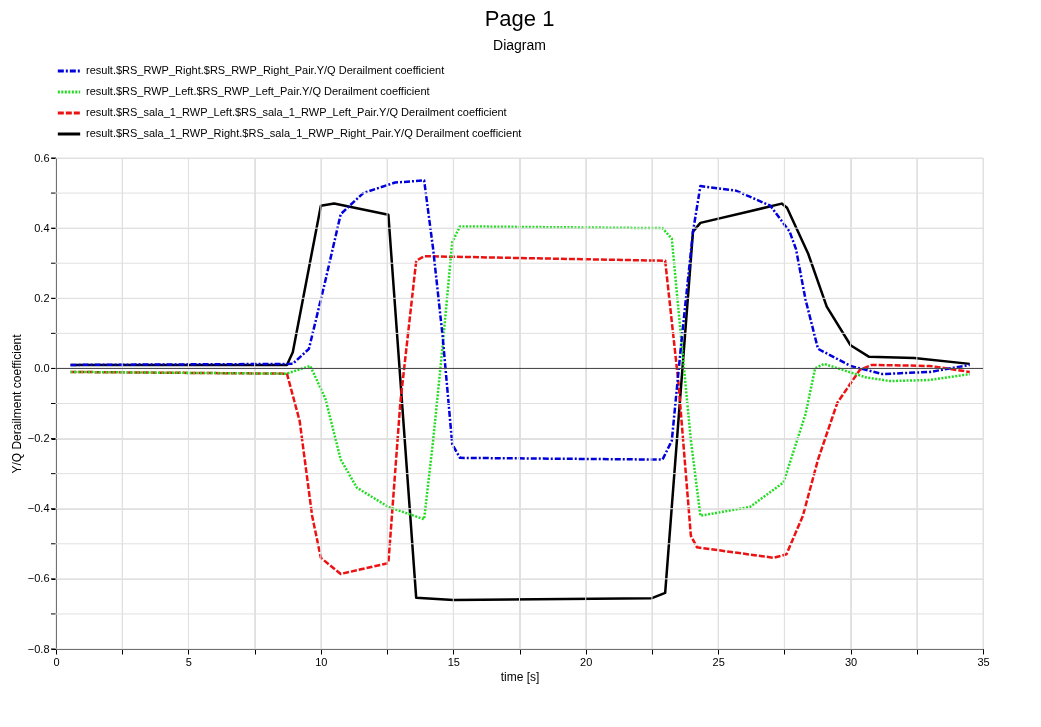 The height and width of the screenshot is (727, 1041). I want to click on legend-label: result.$RS_sala_1_RWP_Left.$RS_sala_1_RWP_Left_Pair.Y/Q Derailment coefficient, so click(296, 112).